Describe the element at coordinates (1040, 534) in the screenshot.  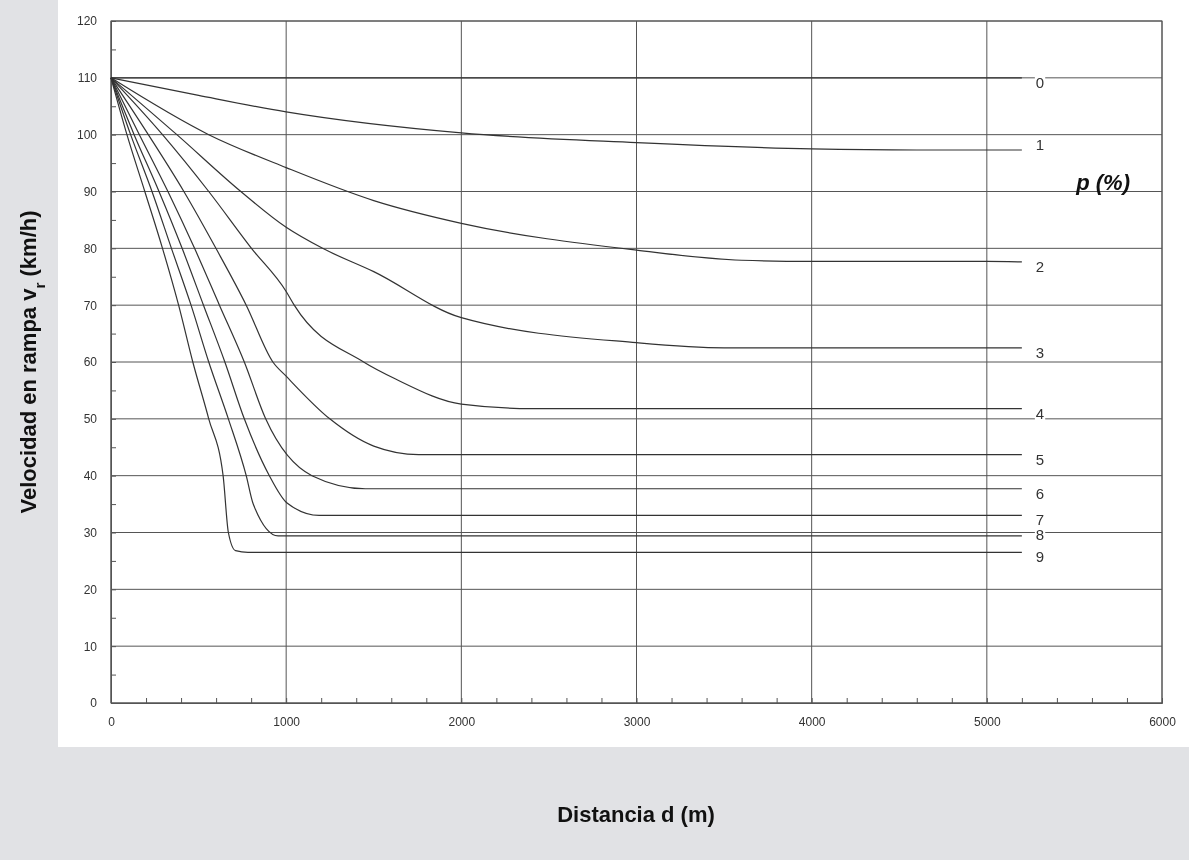
I see `series-label: 8` at that location.